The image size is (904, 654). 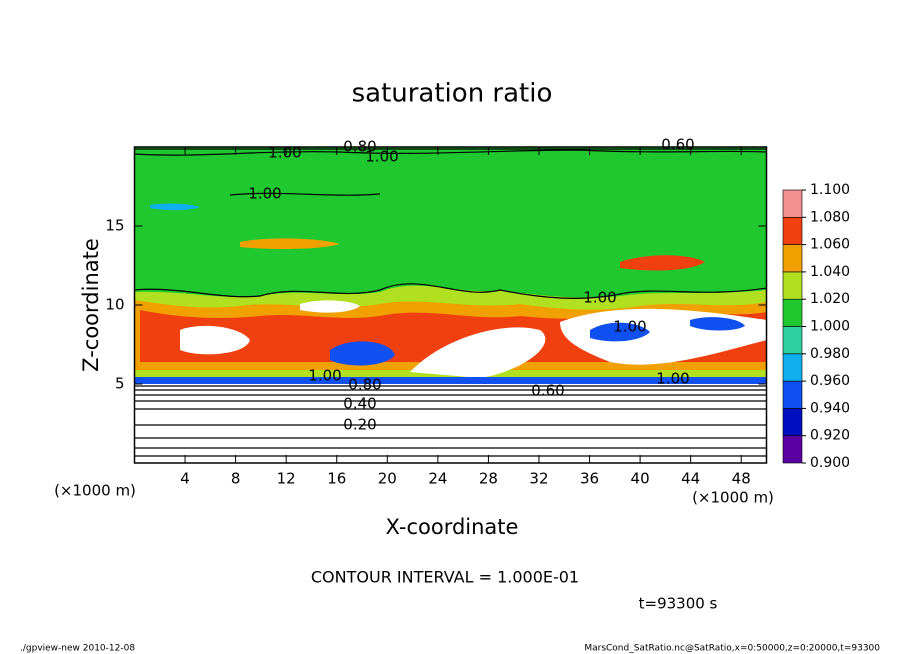 I want to click on colorbar-label: 1.000, so click(x=830, y=327).